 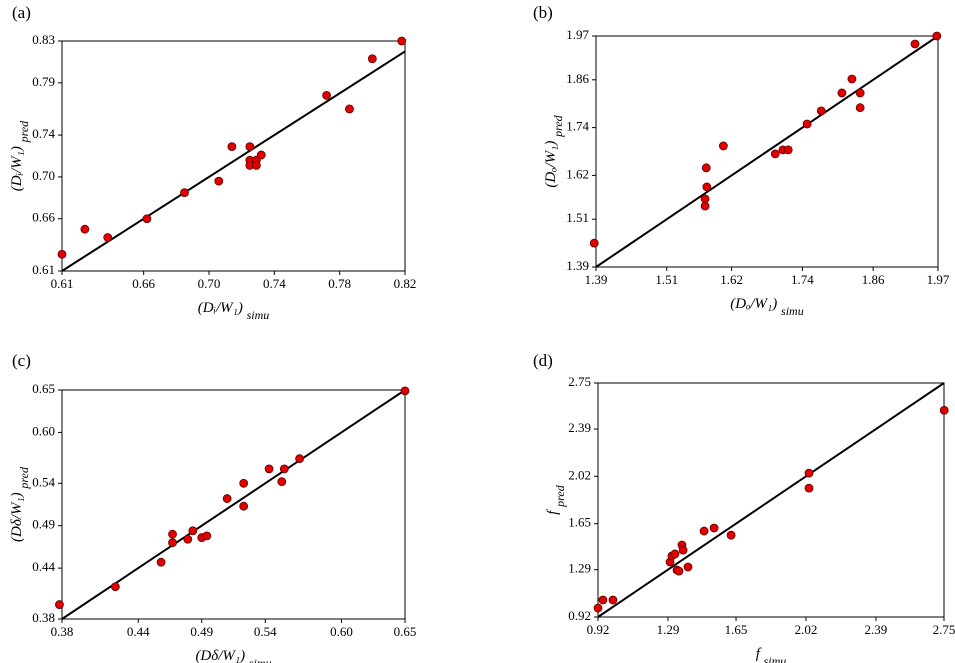 What do you see at coordinates (43, 269) in the screenshot?
I see `y-tick-label: 0.61` at bounding box center [43, 269].